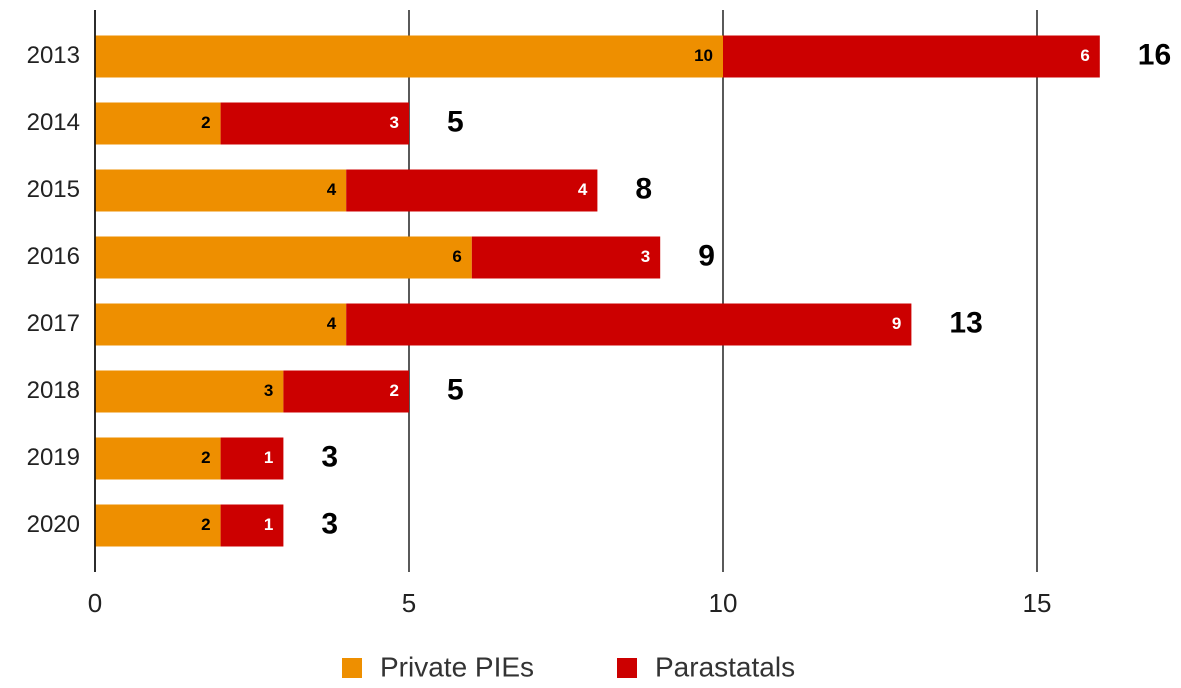 Image resolution: width=1181 pixels, height=688 pixels. What do you see at coordinates (53, 256) in the screenshot?
I see `y-tick-label: 2016` at bounding box center [53, 256].